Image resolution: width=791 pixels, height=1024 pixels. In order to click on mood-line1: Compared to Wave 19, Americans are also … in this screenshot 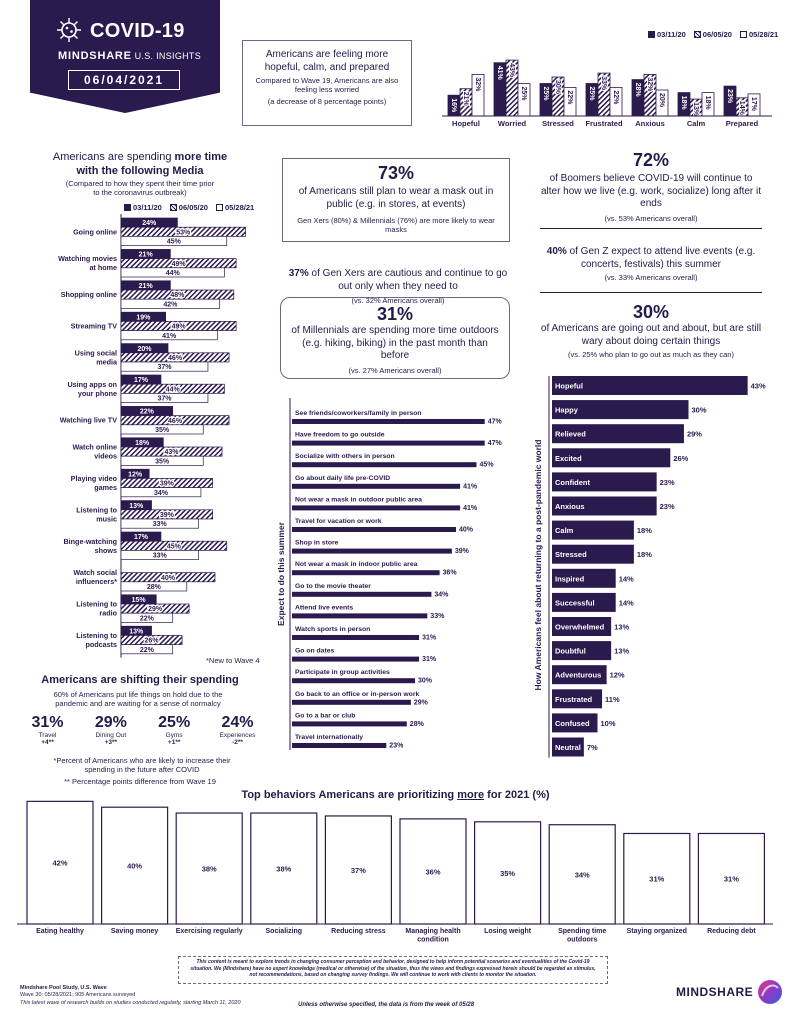, I will do `click(327, 85)`.